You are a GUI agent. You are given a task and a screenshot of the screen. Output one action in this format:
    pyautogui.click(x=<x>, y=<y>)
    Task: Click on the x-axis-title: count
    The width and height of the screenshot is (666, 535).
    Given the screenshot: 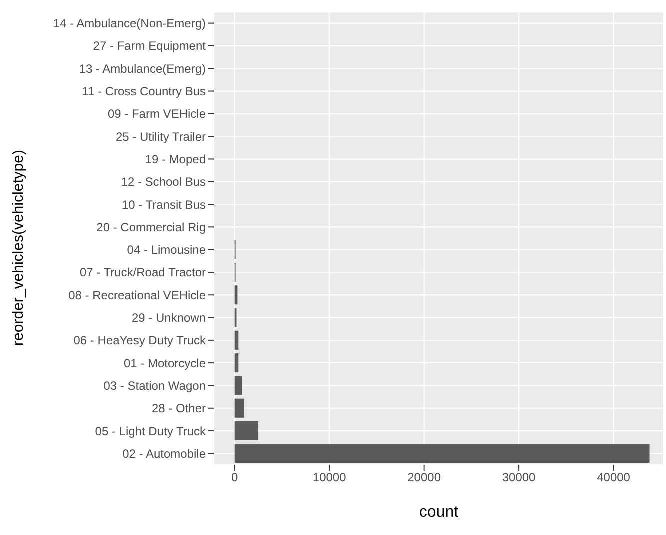 What is the action you would take?
    pyautogui.click(x=439, y=512)
    